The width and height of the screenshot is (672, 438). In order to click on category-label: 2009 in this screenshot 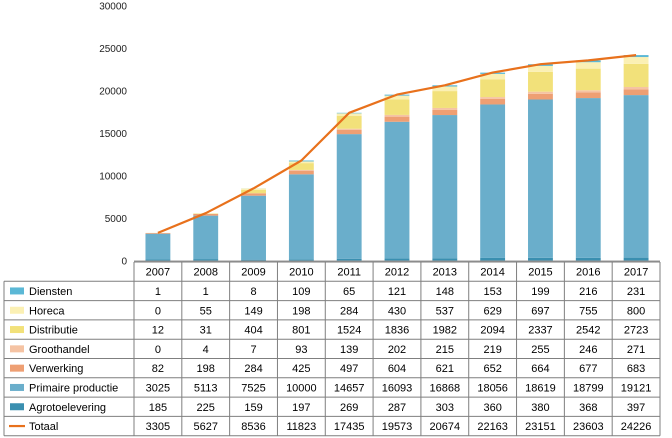, I will do `click(253, 273)`.